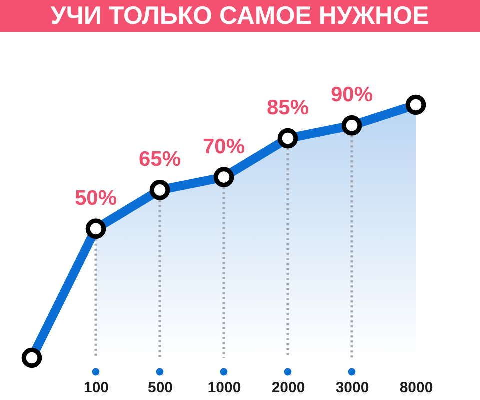 The image size is (480, 400). I want to click on data-label: 70%, so click(224, 146).